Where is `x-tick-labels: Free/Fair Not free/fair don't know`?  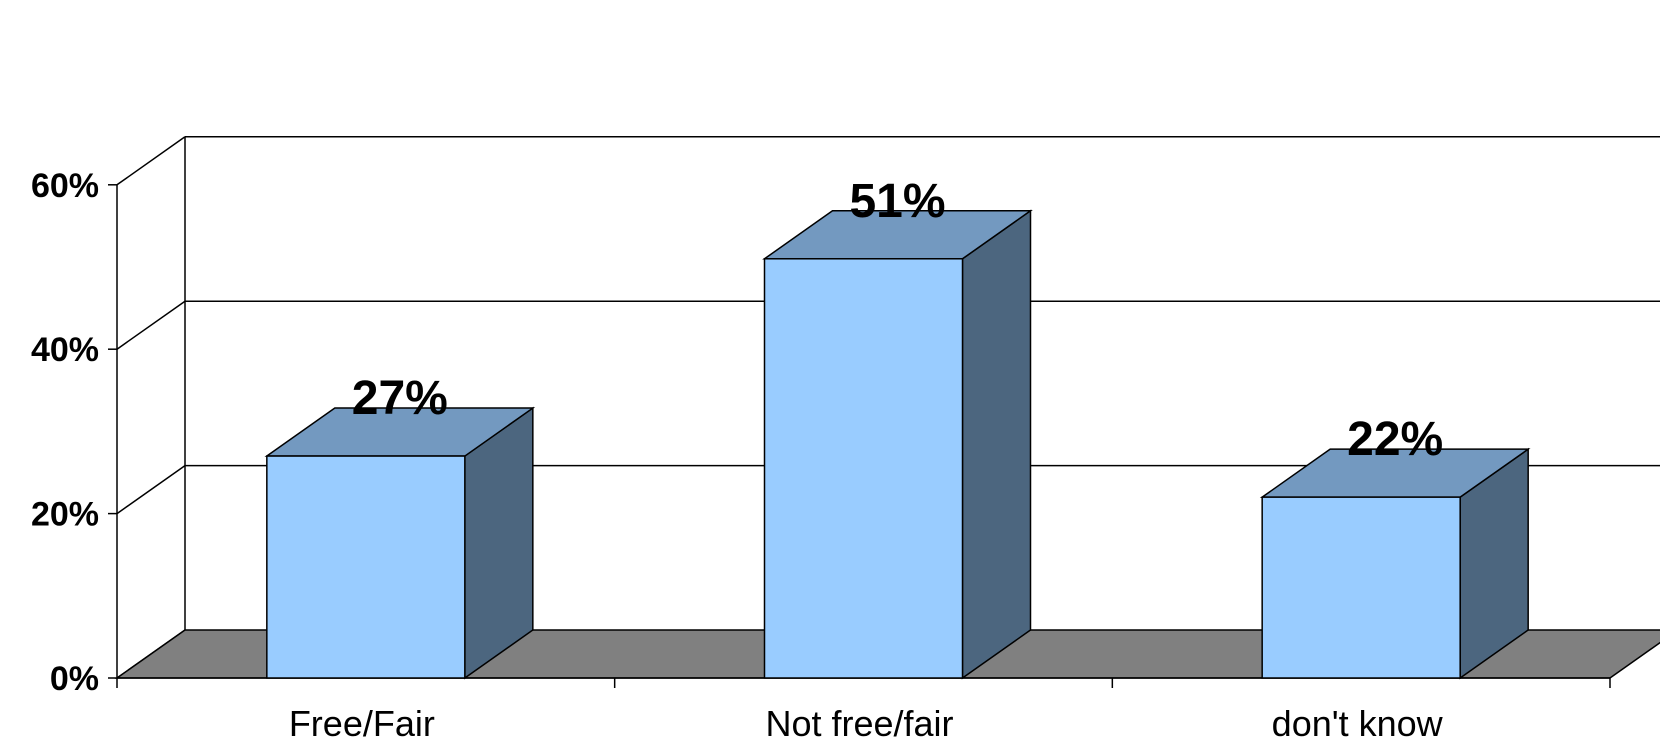
x-tick-labels: Free/Fair Not free/fair don't know is located at coordinates (866, 721).